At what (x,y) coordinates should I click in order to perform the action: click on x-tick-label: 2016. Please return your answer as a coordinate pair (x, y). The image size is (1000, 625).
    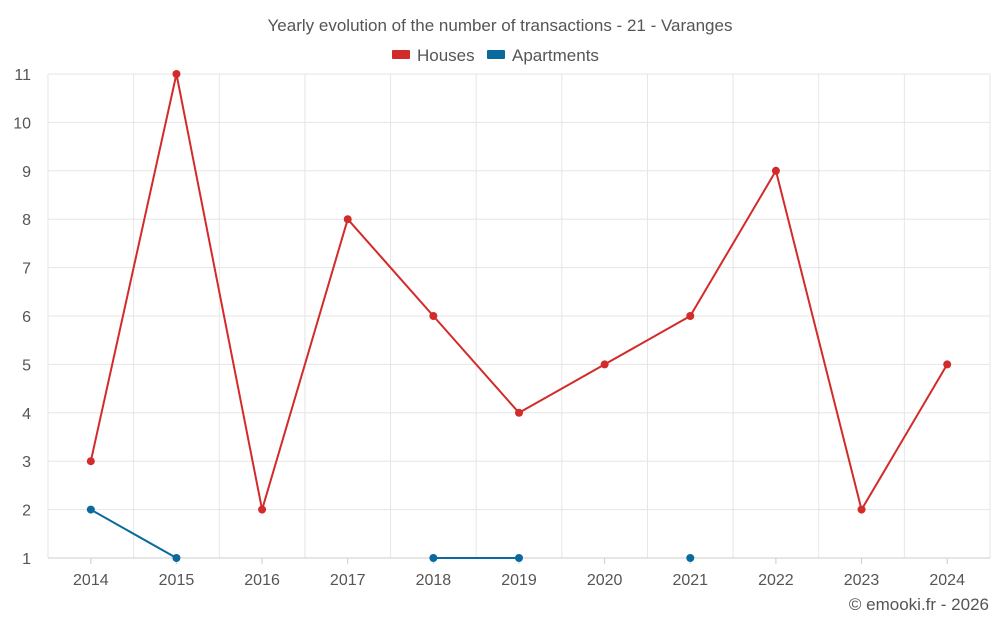
    Looking at the image, I should click on (262, 580).